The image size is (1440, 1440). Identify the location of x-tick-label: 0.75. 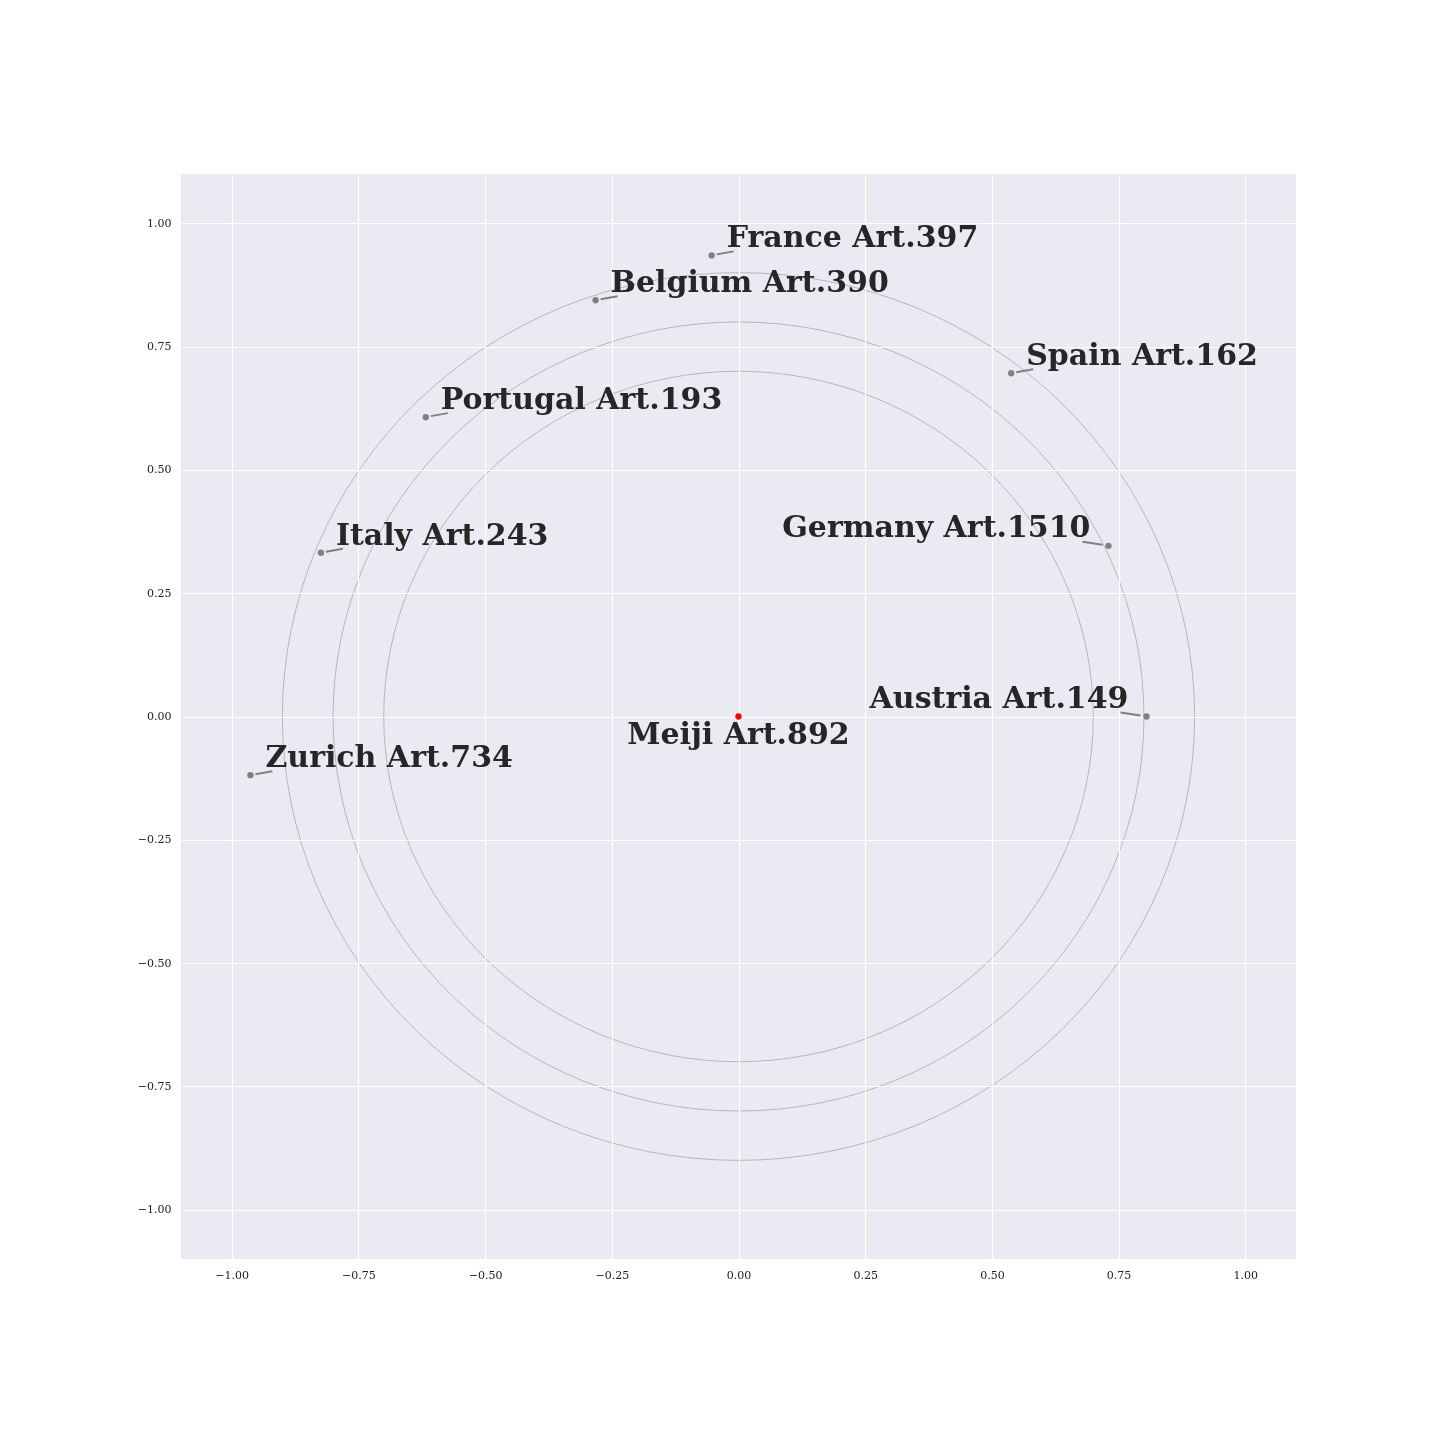
(1119, 1275).